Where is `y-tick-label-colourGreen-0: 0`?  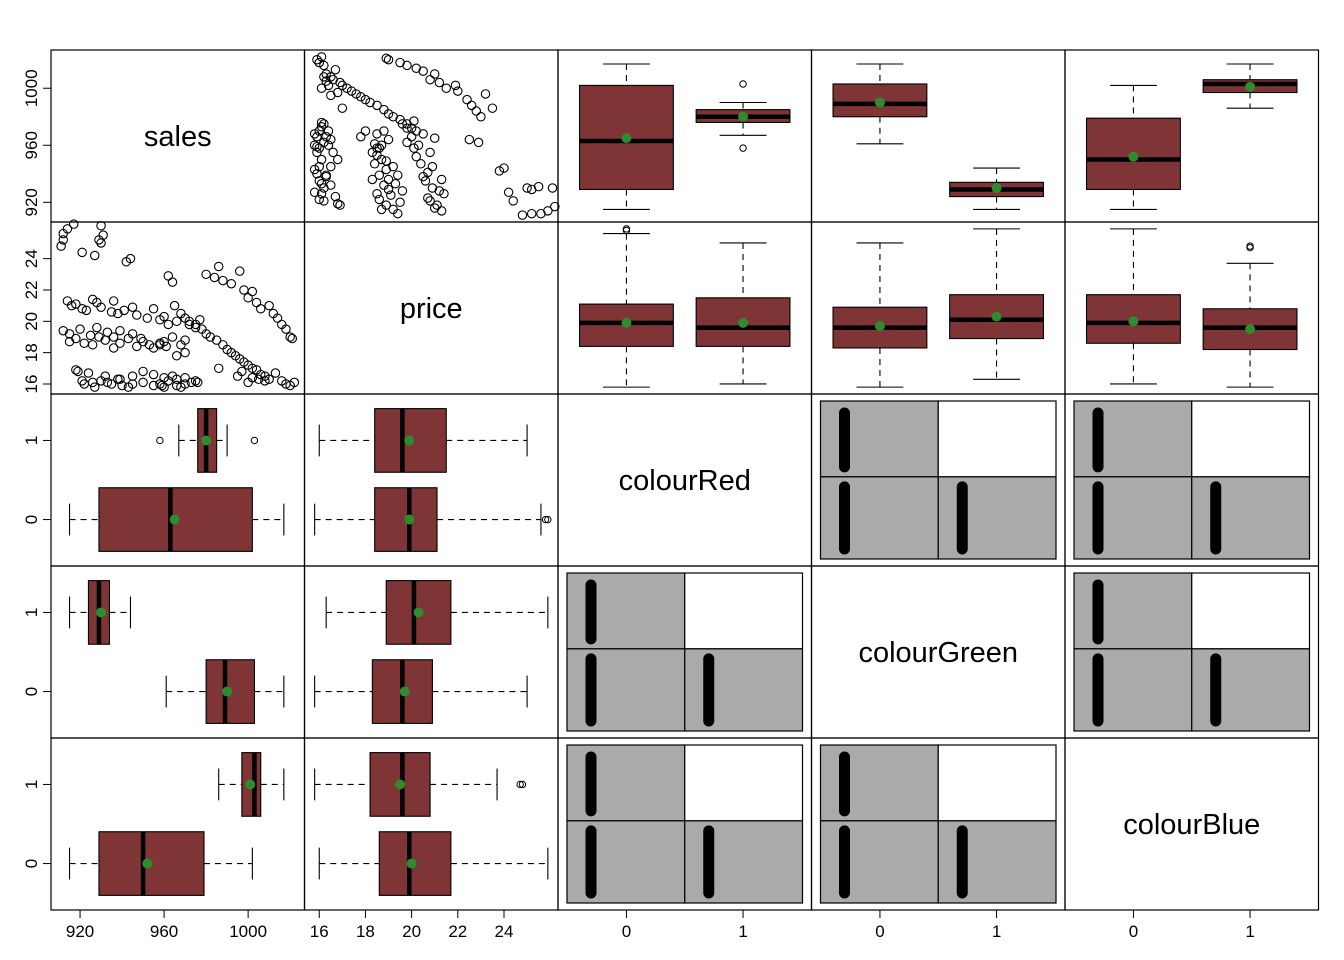 y-tick-label-colourGreen-0: 0 is located at coordinates (31, 691).